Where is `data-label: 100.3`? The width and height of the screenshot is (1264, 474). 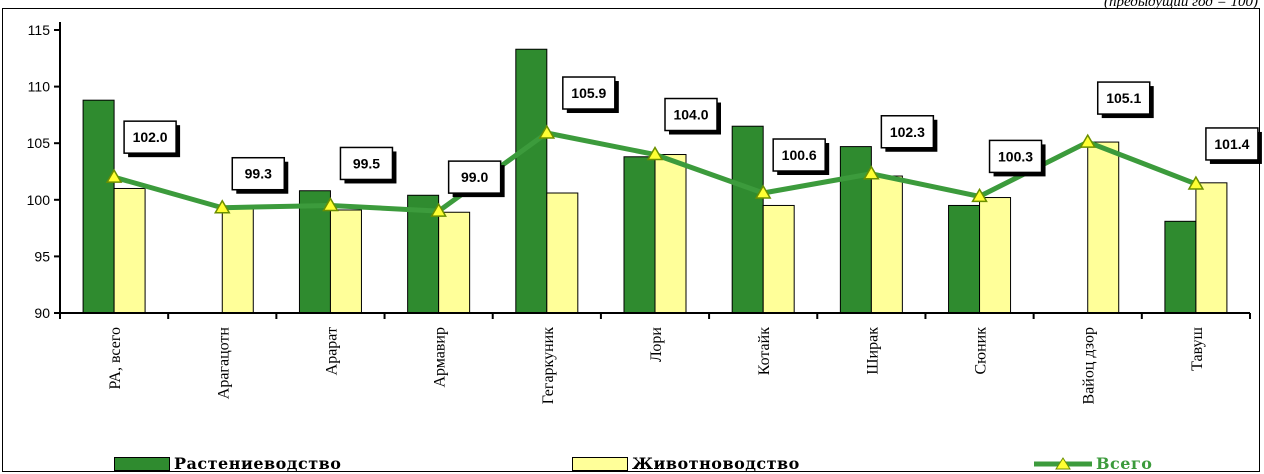 data-label: 100.3 is located at coordinates (1015, 156).